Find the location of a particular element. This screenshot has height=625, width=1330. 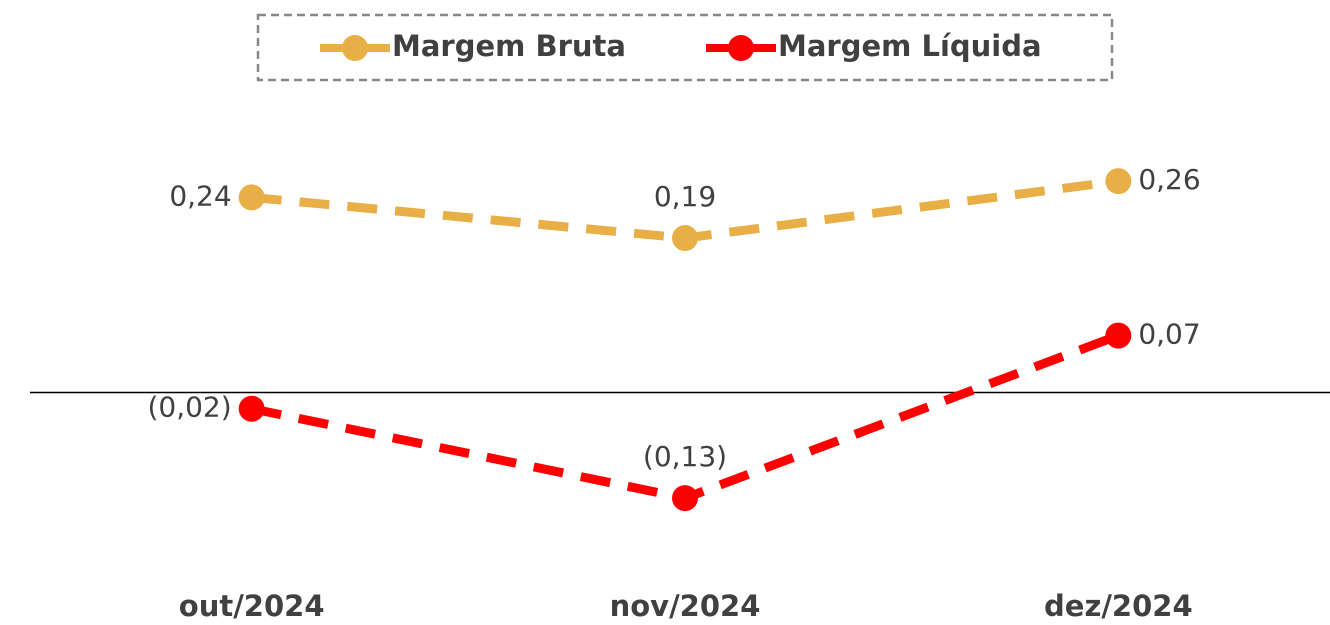

data-label: 0,26 is located at coordinates (1169, 179).